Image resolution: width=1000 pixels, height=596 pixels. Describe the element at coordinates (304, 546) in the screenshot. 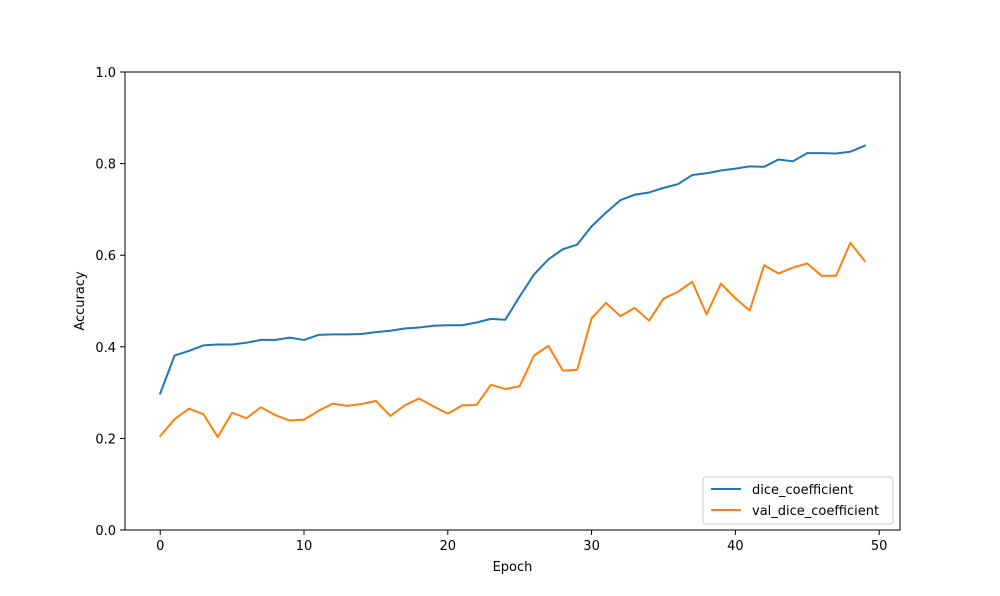

I see `x-tick-label: 10` at that location.